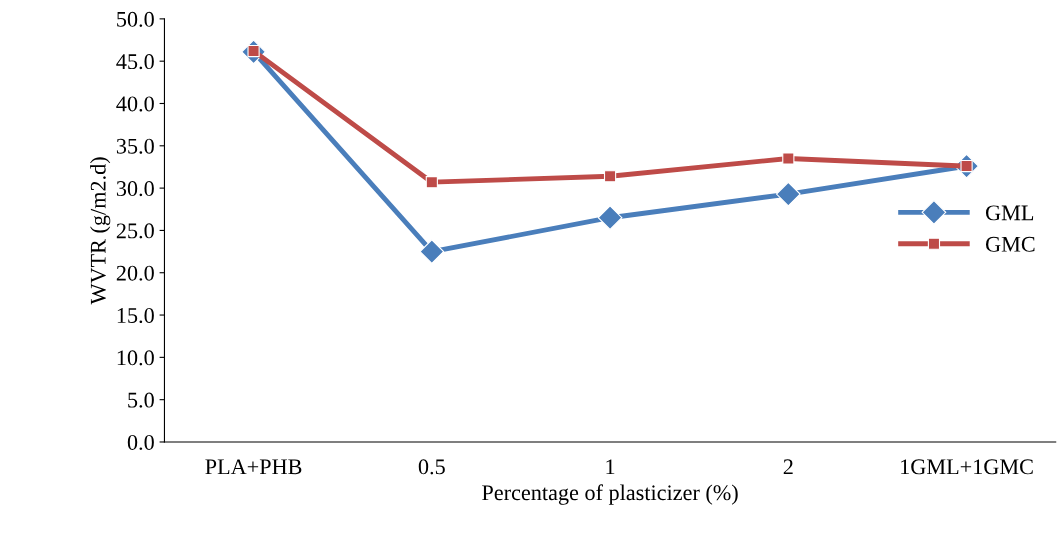 This screenshot has width=1061, height=539. What do you see at coordinates (100, 231) in the screenshot?
I see `y-axis-title: WVTR (g/m2.d)` at bounding box center [100, 231].